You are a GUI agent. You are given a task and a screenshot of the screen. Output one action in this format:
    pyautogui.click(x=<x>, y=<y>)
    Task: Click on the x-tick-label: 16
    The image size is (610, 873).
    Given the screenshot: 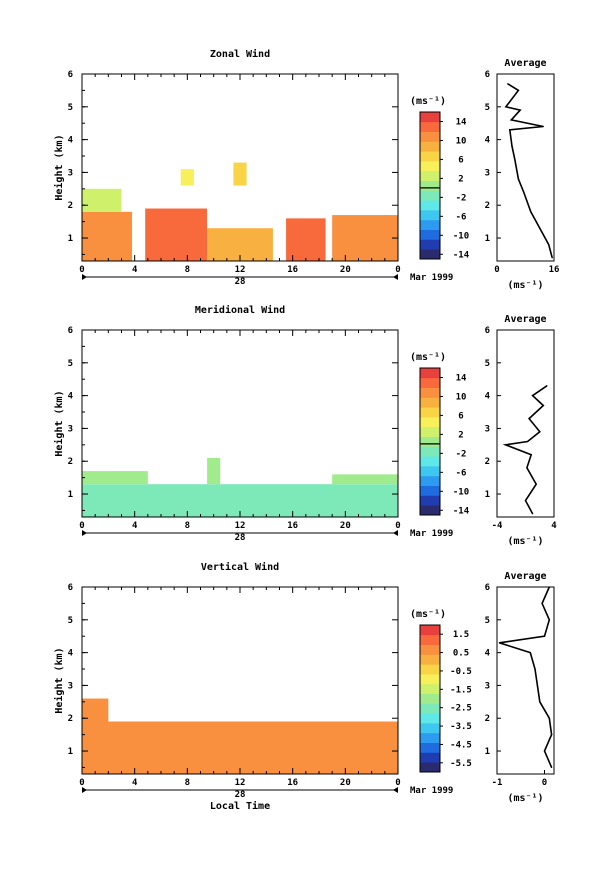 What is the action you would take?
    pyautogui.click(x=292, y=270)
    